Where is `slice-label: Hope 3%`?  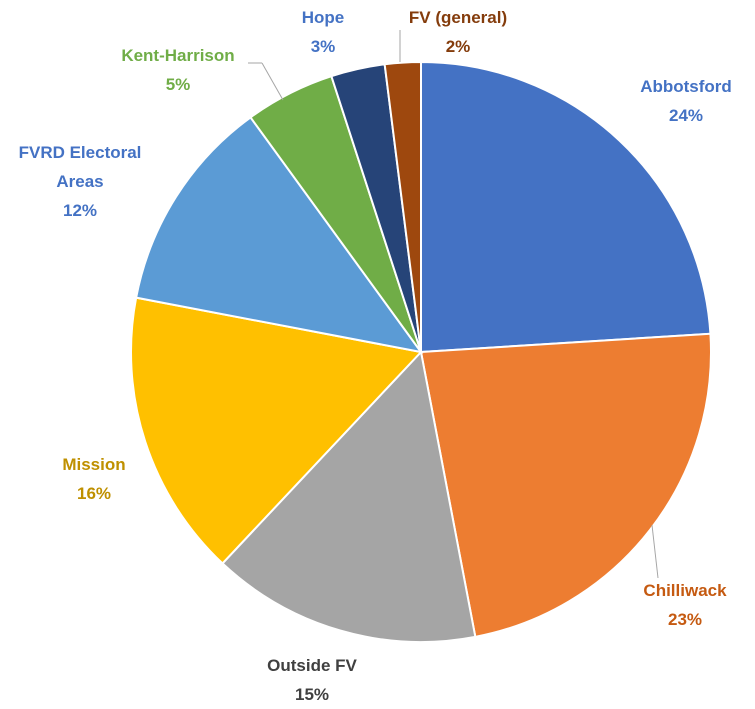 slice-label: Hope 3% is located at coordinates (323, 32).